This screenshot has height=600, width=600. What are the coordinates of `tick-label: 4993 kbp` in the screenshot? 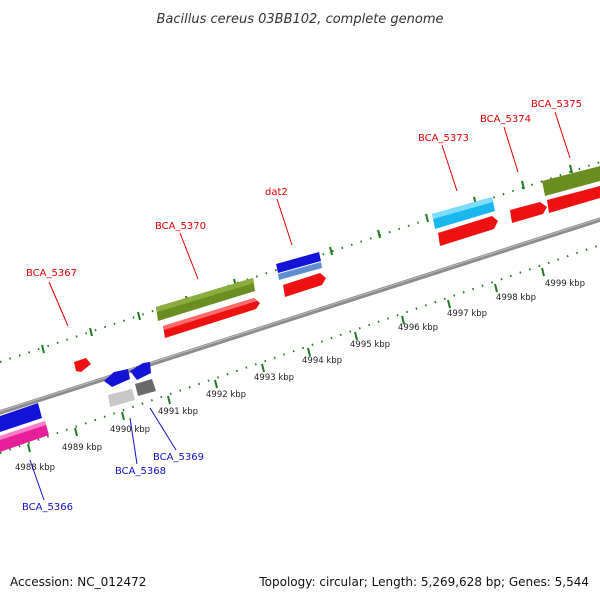 It's located at (274, 378).